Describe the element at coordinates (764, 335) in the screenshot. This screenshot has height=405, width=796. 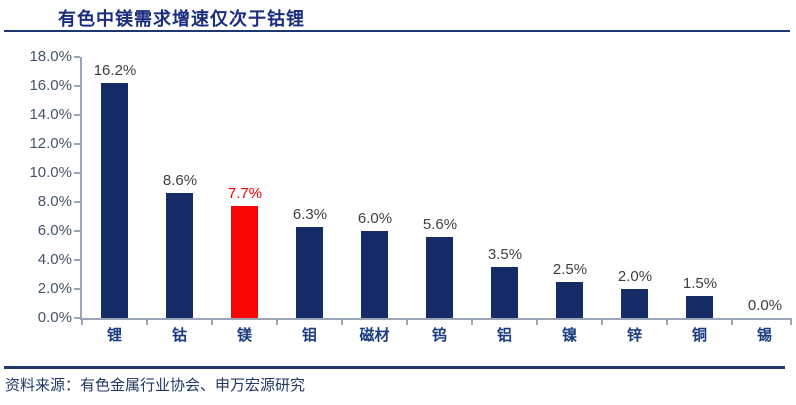
I see `category-label: 锡` at that location.